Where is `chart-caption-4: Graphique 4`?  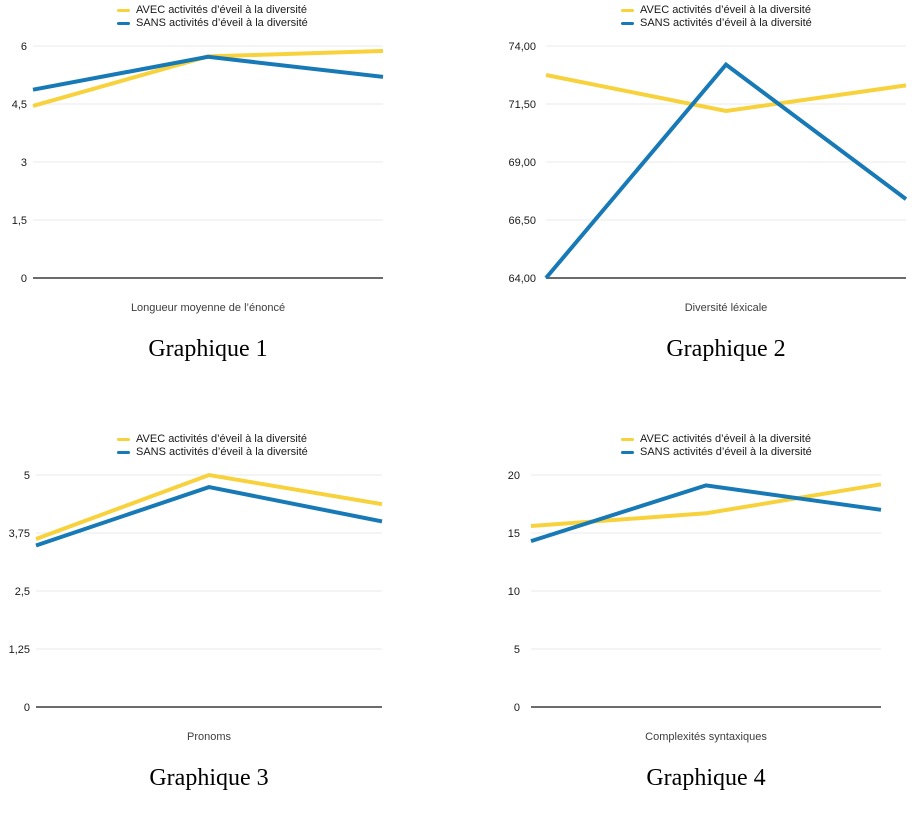
chart-caption-4: Graphique 4 is located at coordinates (706, 778).